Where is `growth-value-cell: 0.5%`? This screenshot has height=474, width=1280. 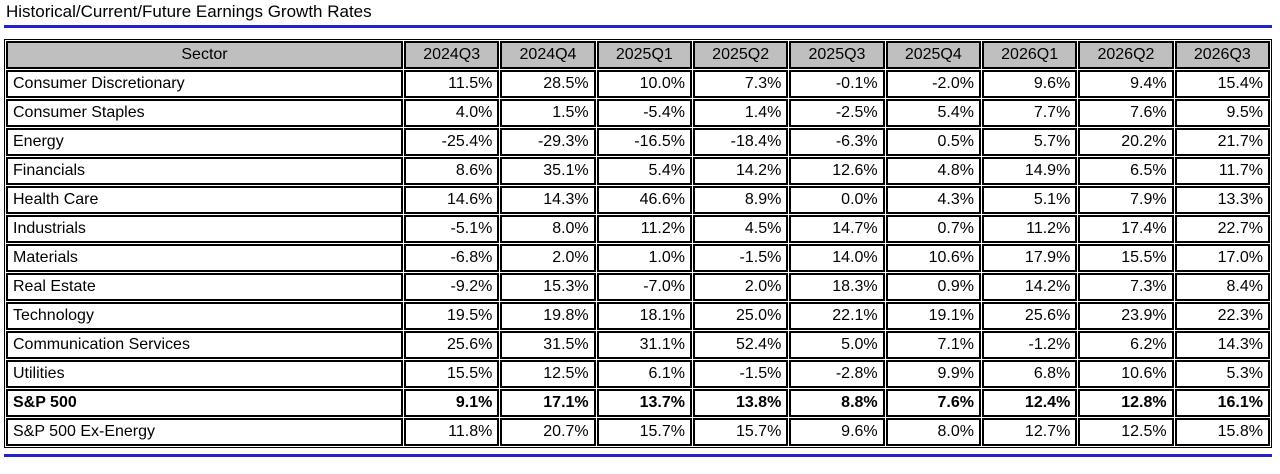 growth-value-cell: 0.5% is located at coordinates (933, 142).